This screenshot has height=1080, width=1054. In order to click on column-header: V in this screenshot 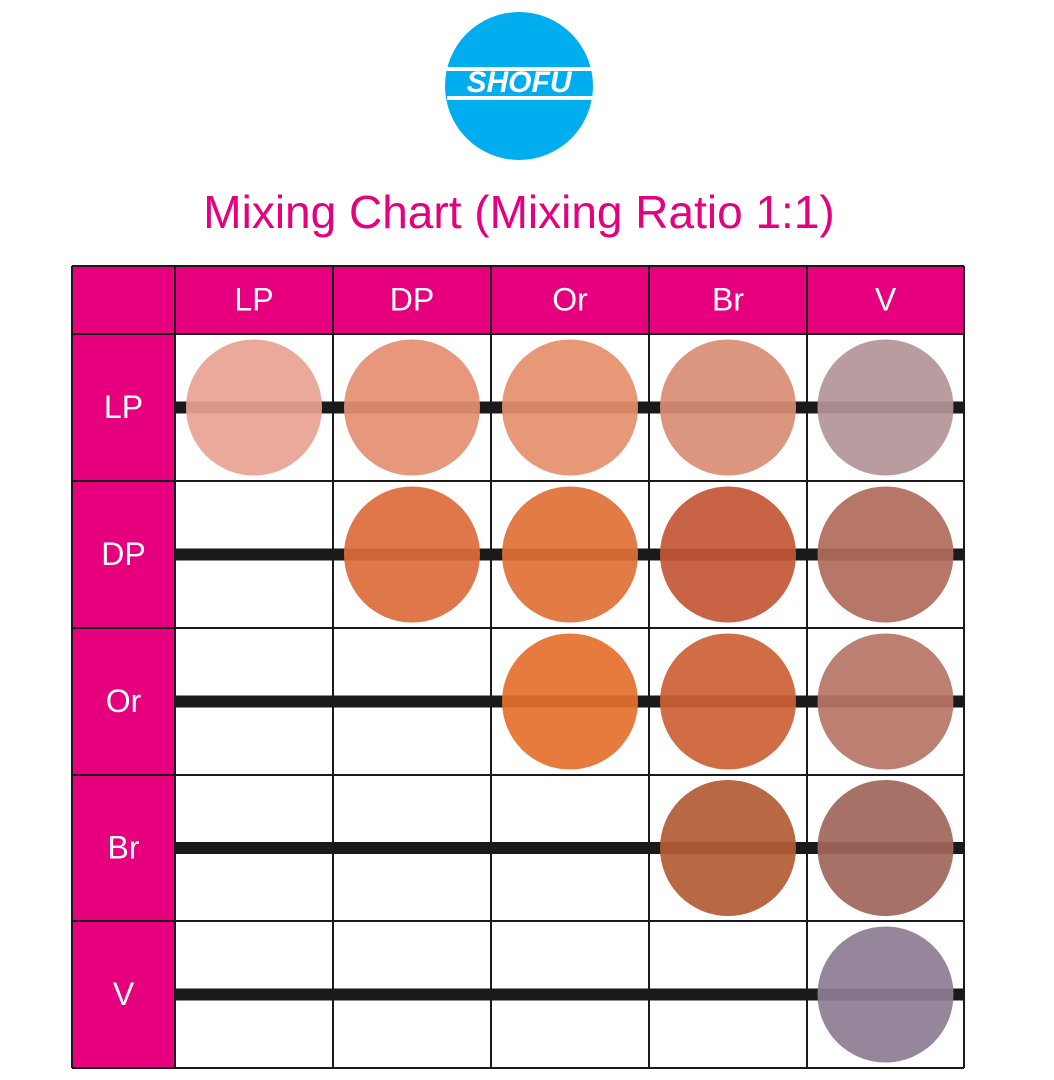, I will do `click(886, 299)`.